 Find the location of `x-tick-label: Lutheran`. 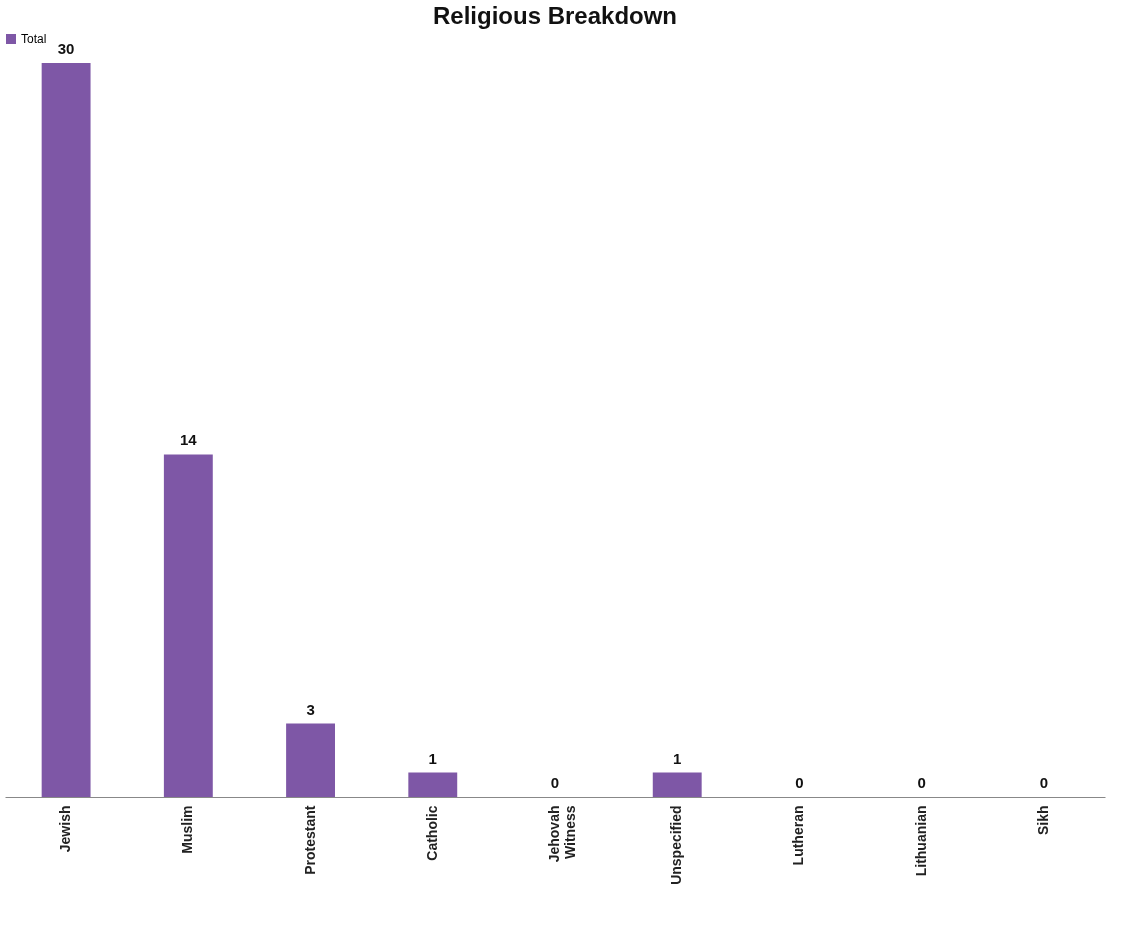

x-tick-label: Lutheran is located at coordinates (798, 835).